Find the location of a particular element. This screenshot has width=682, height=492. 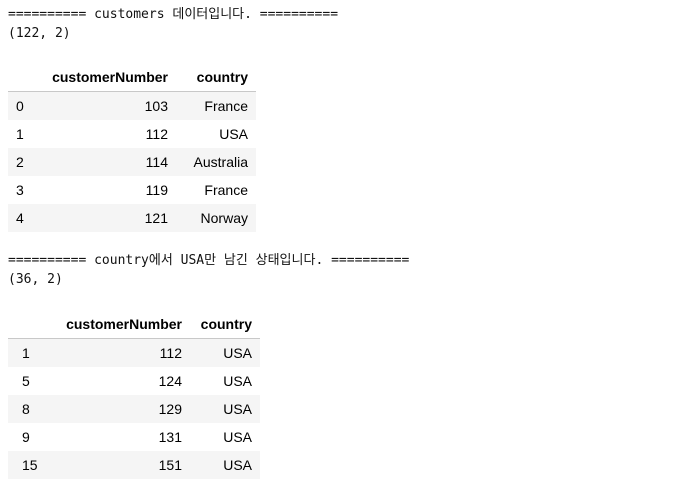

row-index: 0 is located at coordinates (20, 105).